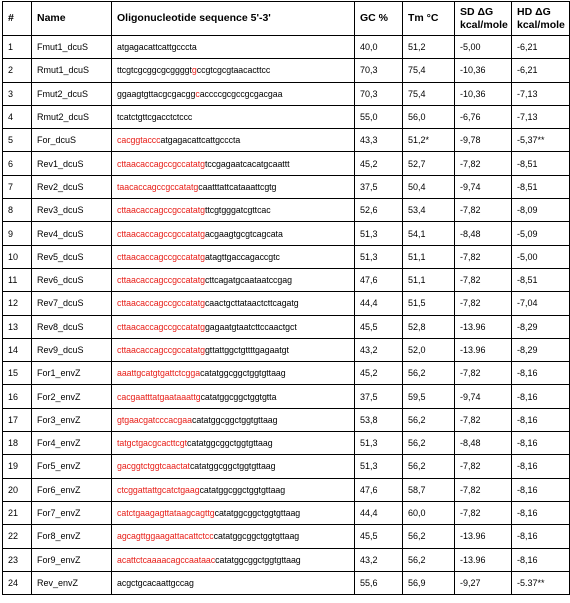  I want to click on cell-name: For7_envZ, so click(71, 513).